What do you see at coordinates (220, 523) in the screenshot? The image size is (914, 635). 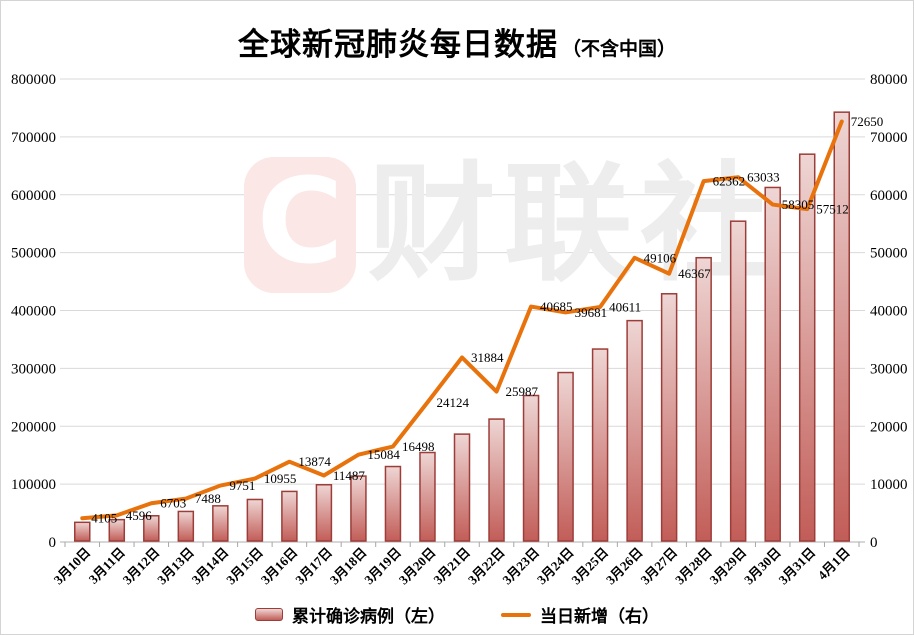 I see `bar-3月14日` at bounding box center [220, 523].